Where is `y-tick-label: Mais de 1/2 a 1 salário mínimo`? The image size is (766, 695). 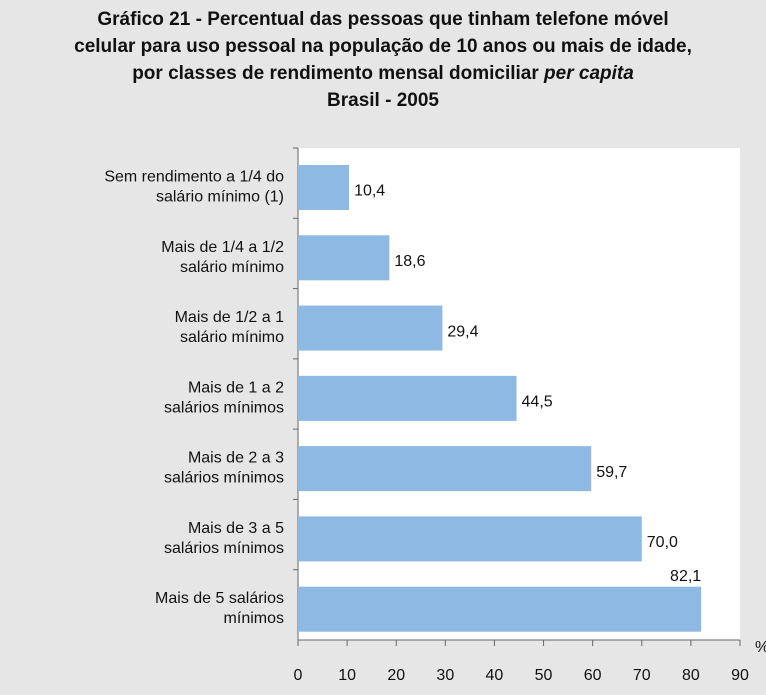 y-tick-label: Mais de 1/2 a 1 salário mínimo is located at coordinates (230, 327).